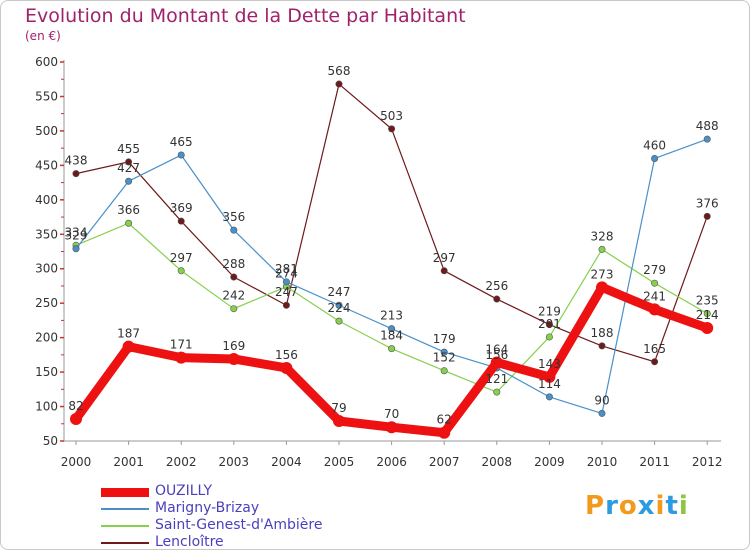 The height and width of the screenshot is (550, 750). I want to click on data-label-marigny-brizay: 114, so click(549, 384).